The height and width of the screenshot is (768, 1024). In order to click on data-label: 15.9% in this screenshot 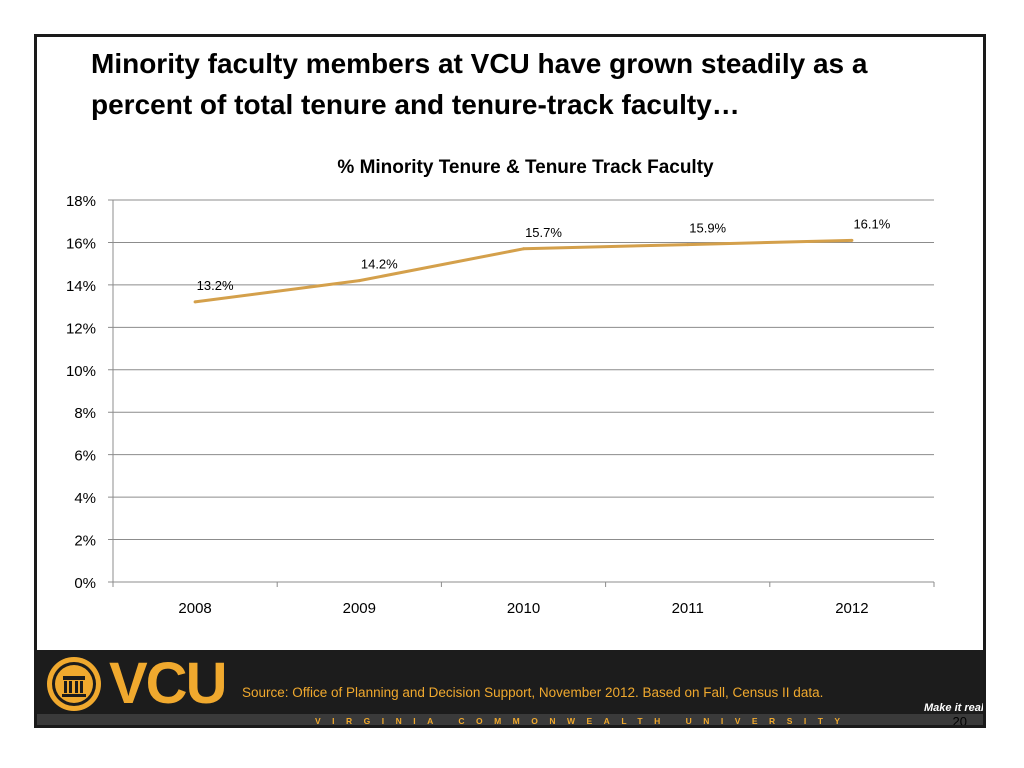, I will do `click(707, 228)`.